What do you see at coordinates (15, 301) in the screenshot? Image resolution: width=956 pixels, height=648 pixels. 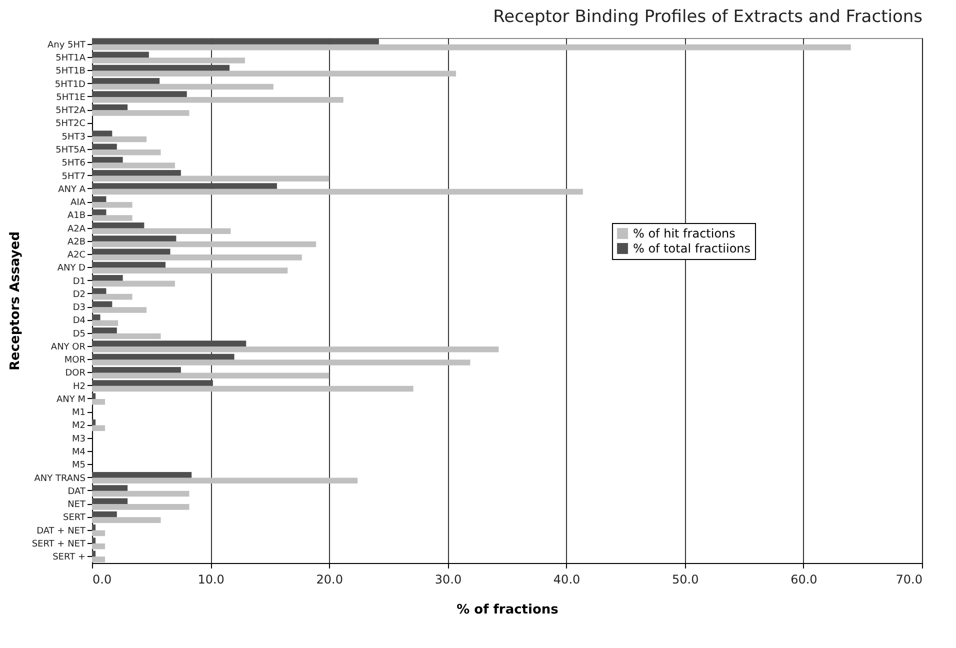 I see `y-axis-title: Receptors Assayed` at bounding box center [15, 301].